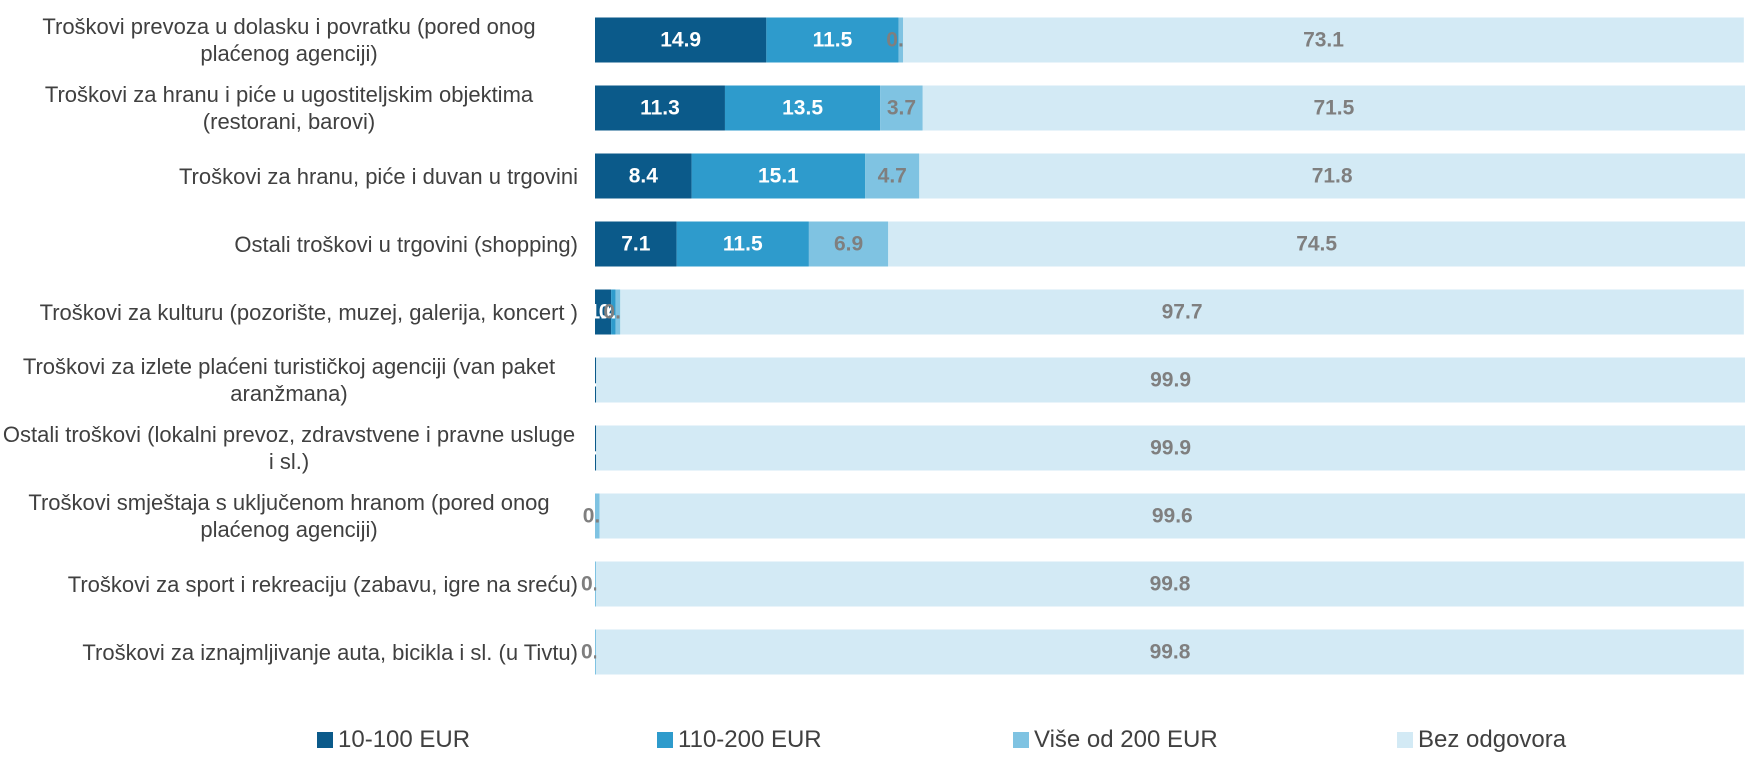 This screenshot has height=757, width=1745. I want to click on value-label: 13.5, so click(802, 108).